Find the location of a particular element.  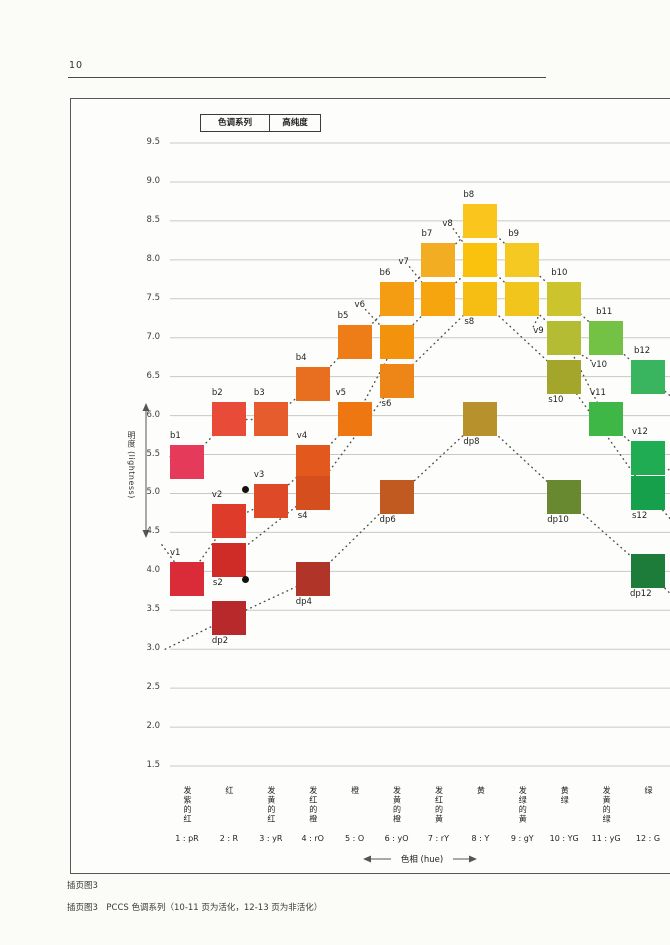

swatch-label-b9: b9 is located at coordinates (514, 233).